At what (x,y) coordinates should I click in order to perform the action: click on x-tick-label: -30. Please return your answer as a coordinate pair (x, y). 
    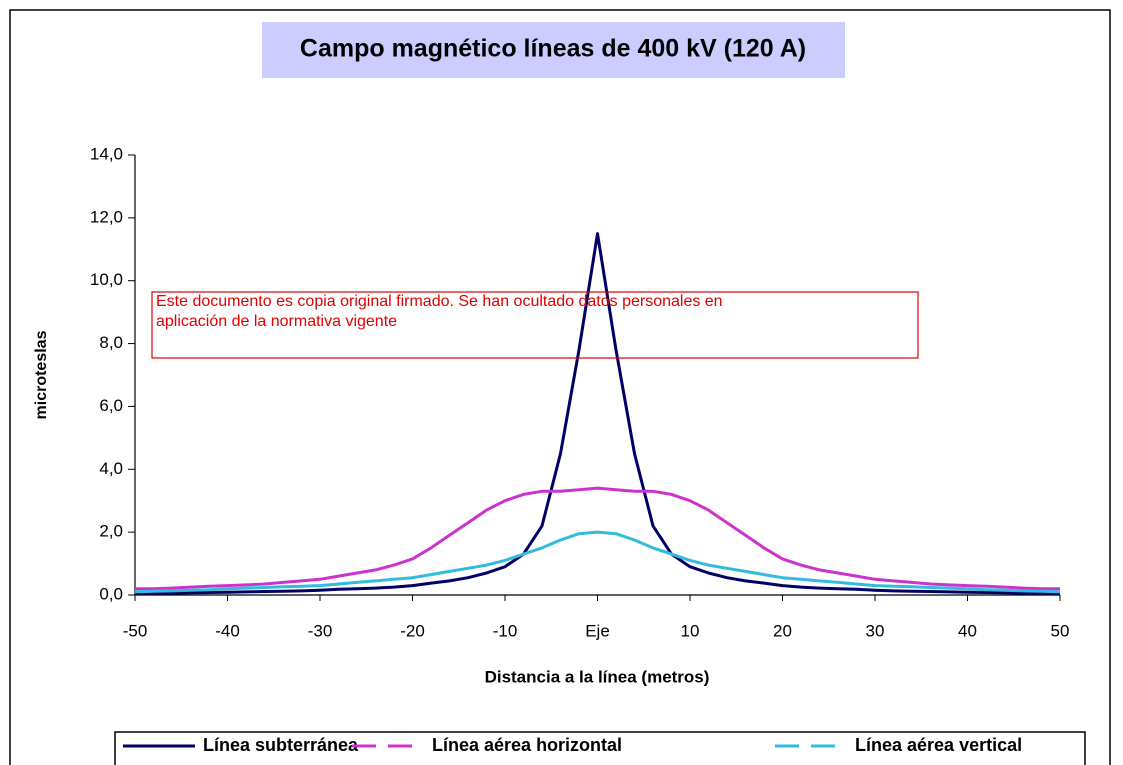
    Looking at the image, I should click on (320, 630).